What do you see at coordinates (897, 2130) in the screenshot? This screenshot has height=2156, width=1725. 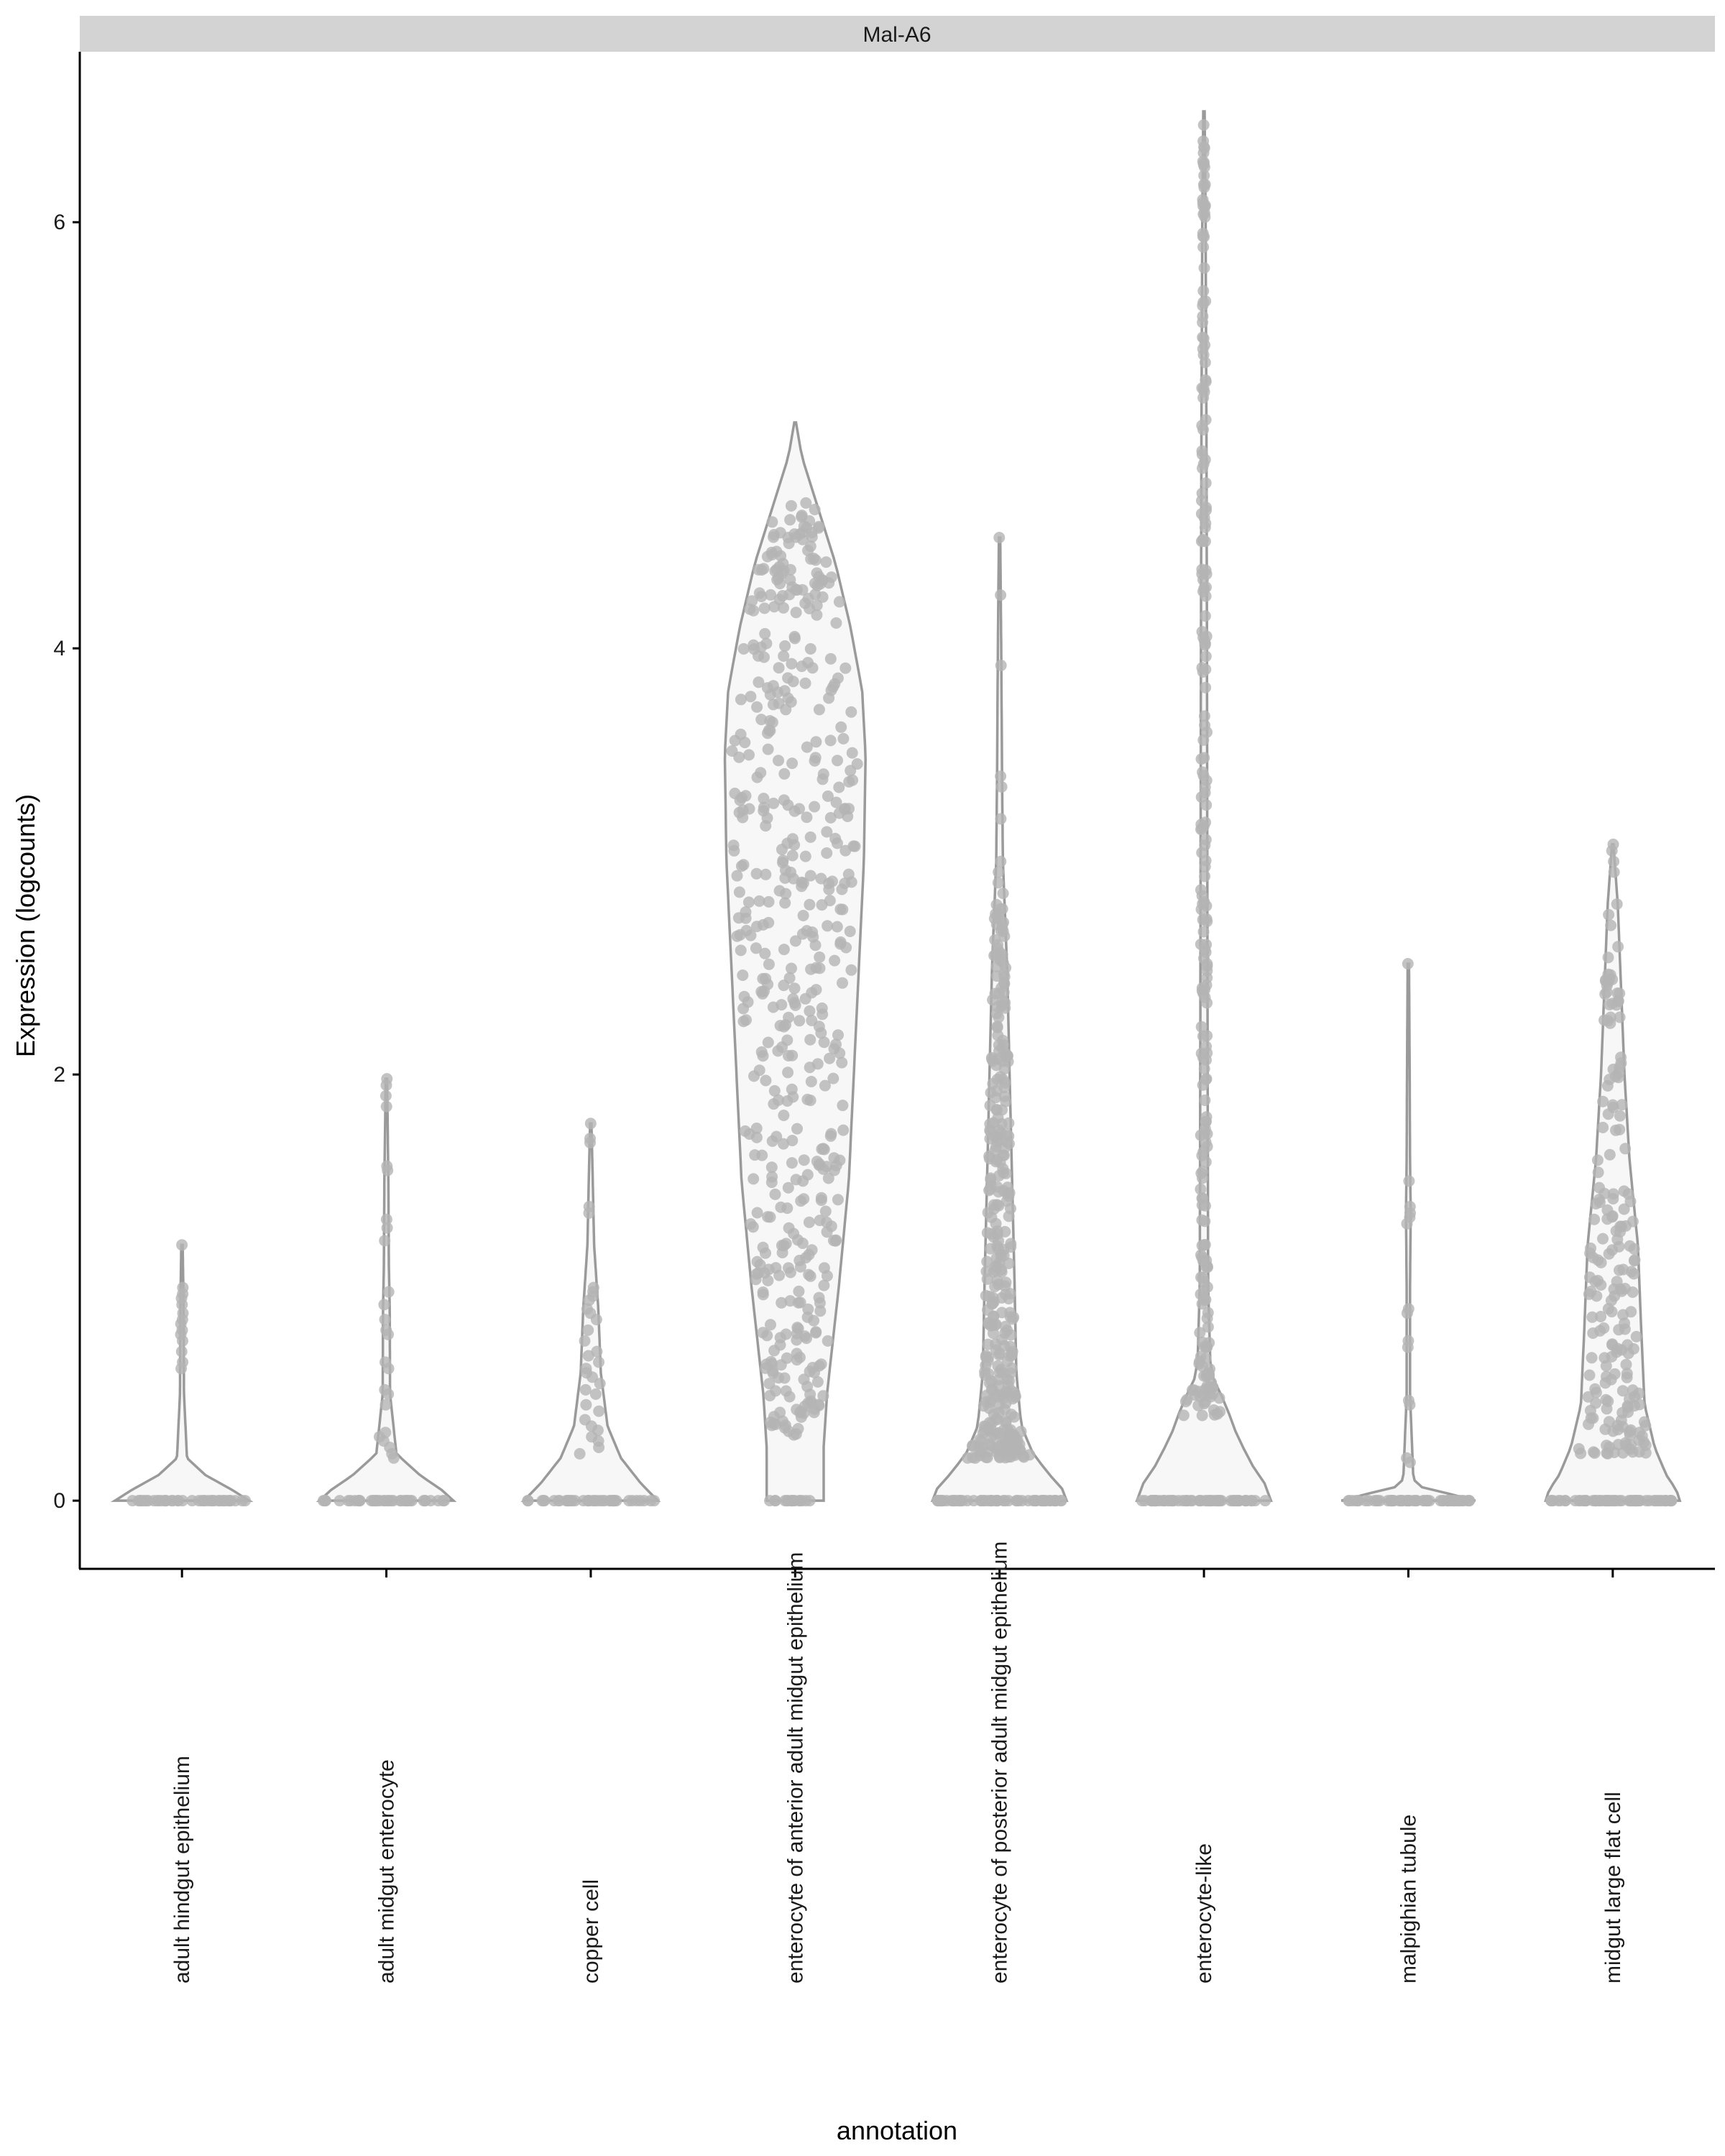 I see `x-axis-title: annotation` at bounding box center [897, 2130].